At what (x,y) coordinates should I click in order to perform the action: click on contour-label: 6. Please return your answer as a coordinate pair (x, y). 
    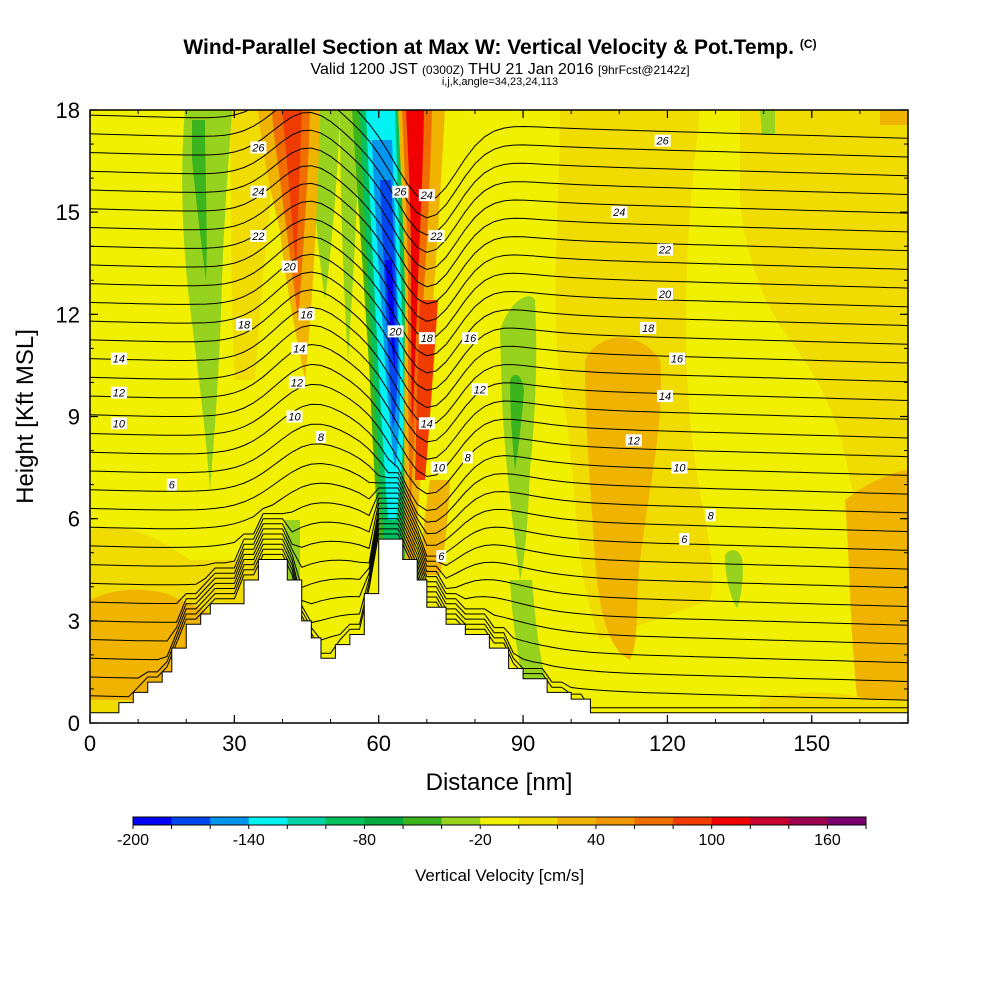
    Looking at the image, I should click on (441, 556).